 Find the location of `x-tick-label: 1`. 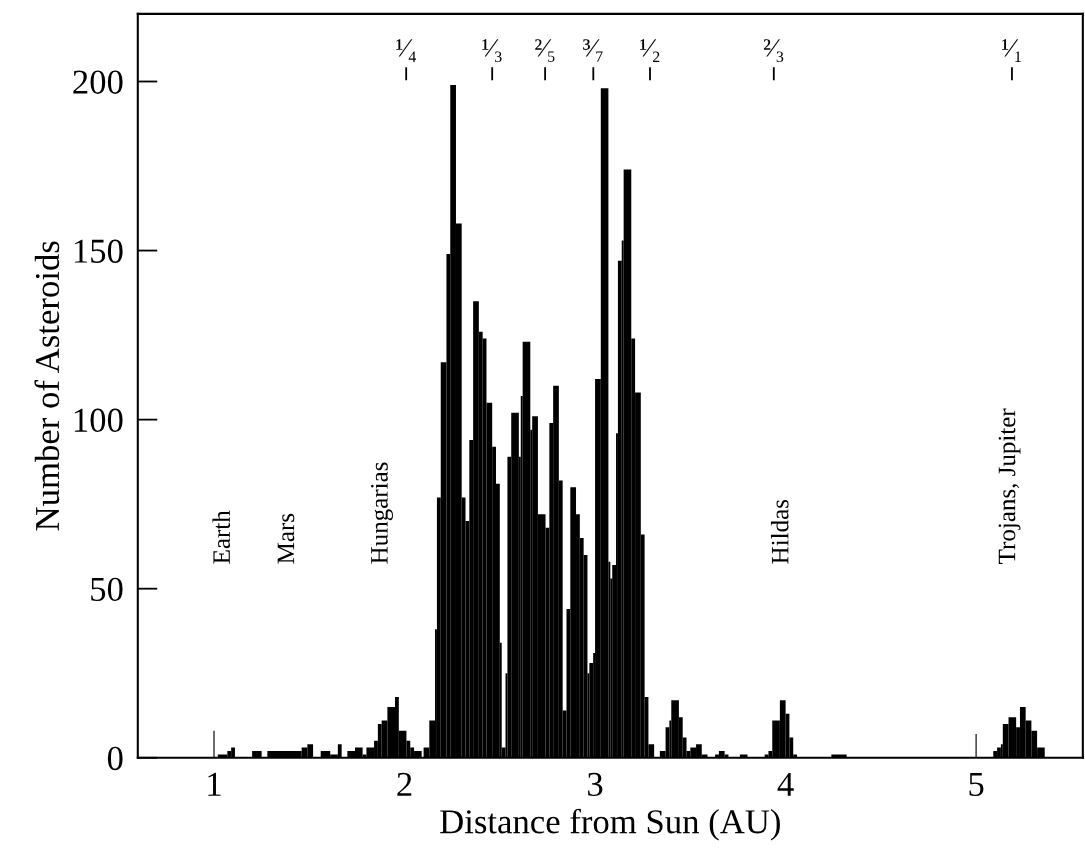

x-tick-label: 1 is located at coordinates (214, 784).